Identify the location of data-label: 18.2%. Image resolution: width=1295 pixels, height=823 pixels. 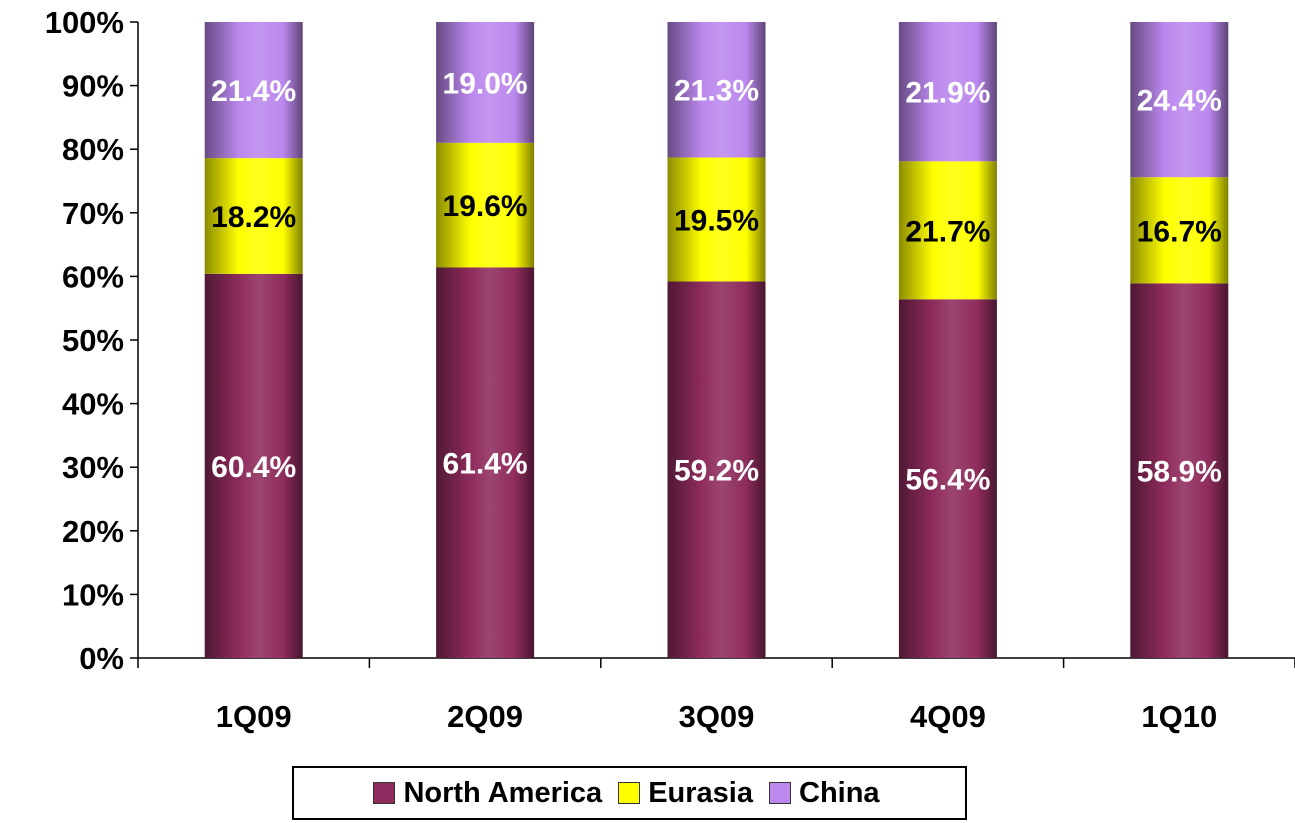
(253, 217).